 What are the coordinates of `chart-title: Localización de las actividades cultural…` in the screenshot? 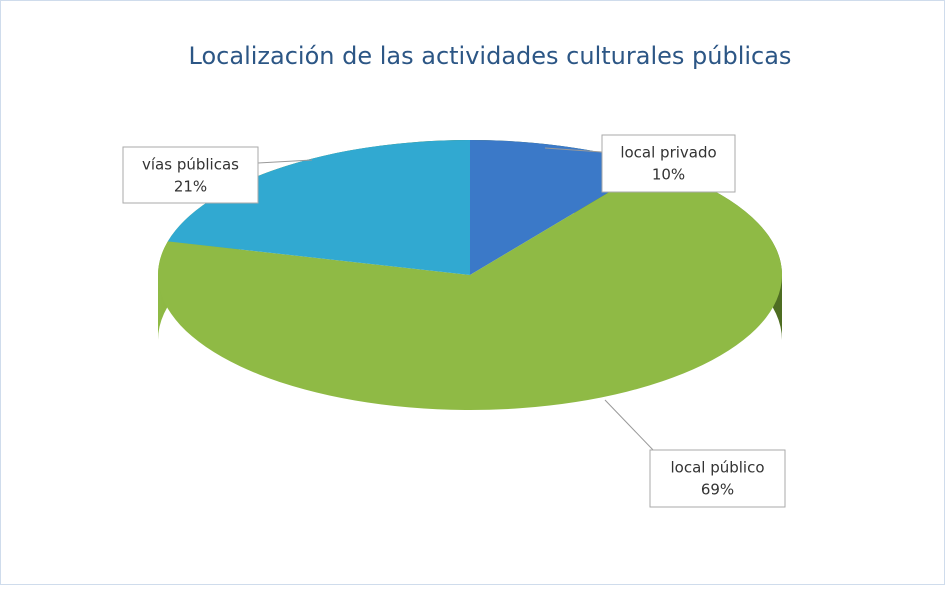 It's located at (490, 56).